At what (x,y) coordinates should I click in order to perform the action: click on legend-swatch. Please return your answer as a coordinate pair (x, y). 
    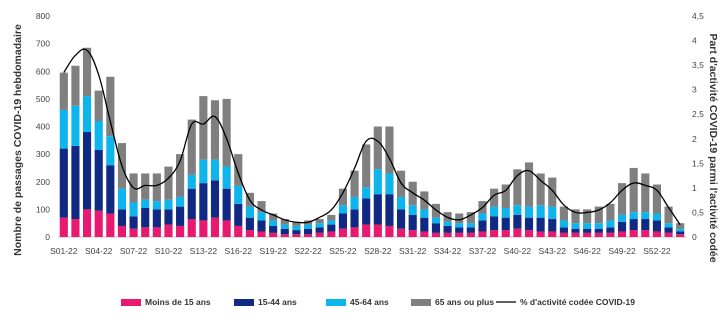
    Looking at the image, I should click on (421, 302).